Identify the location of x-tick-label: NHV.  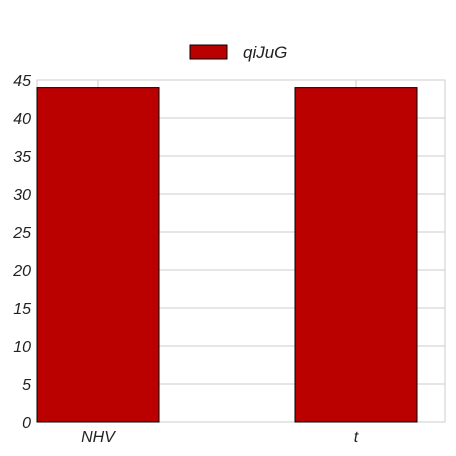
(98, 437).